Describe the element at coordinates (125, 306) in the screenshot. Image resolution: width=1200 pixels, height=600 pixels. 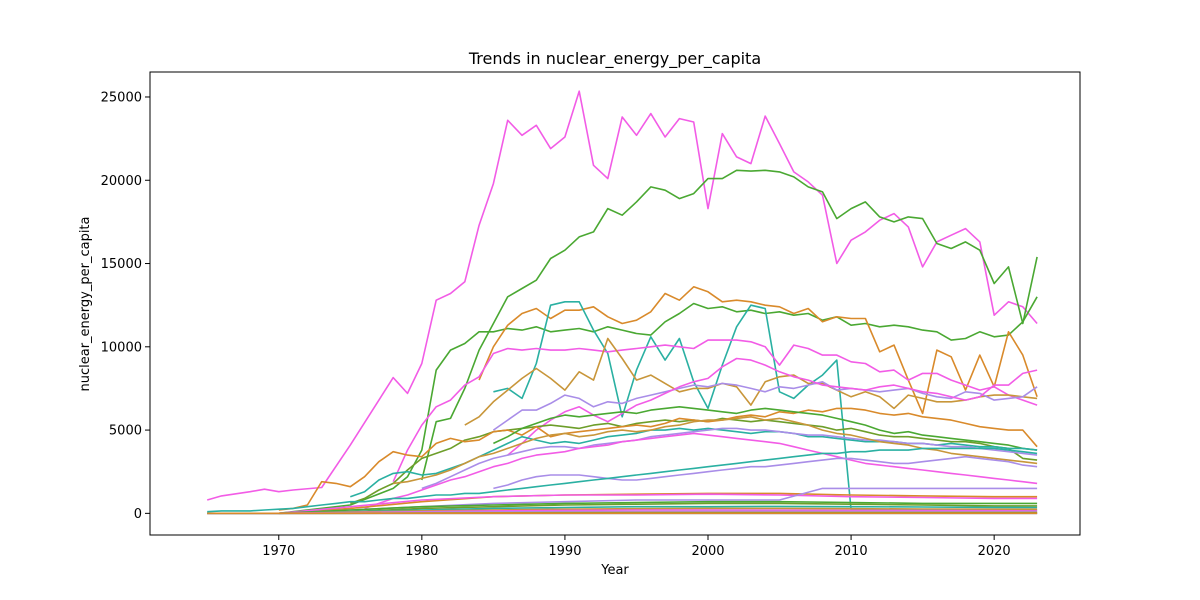
I see `y-axis-ticks: 0 5000 10000 15000 20000 25000` at that location.